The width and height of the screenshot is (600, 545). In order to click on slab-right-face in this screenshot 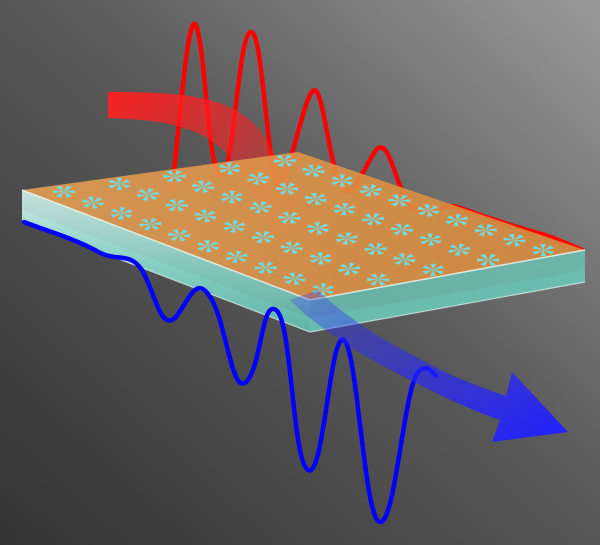, I will do `click(447, 291)`.